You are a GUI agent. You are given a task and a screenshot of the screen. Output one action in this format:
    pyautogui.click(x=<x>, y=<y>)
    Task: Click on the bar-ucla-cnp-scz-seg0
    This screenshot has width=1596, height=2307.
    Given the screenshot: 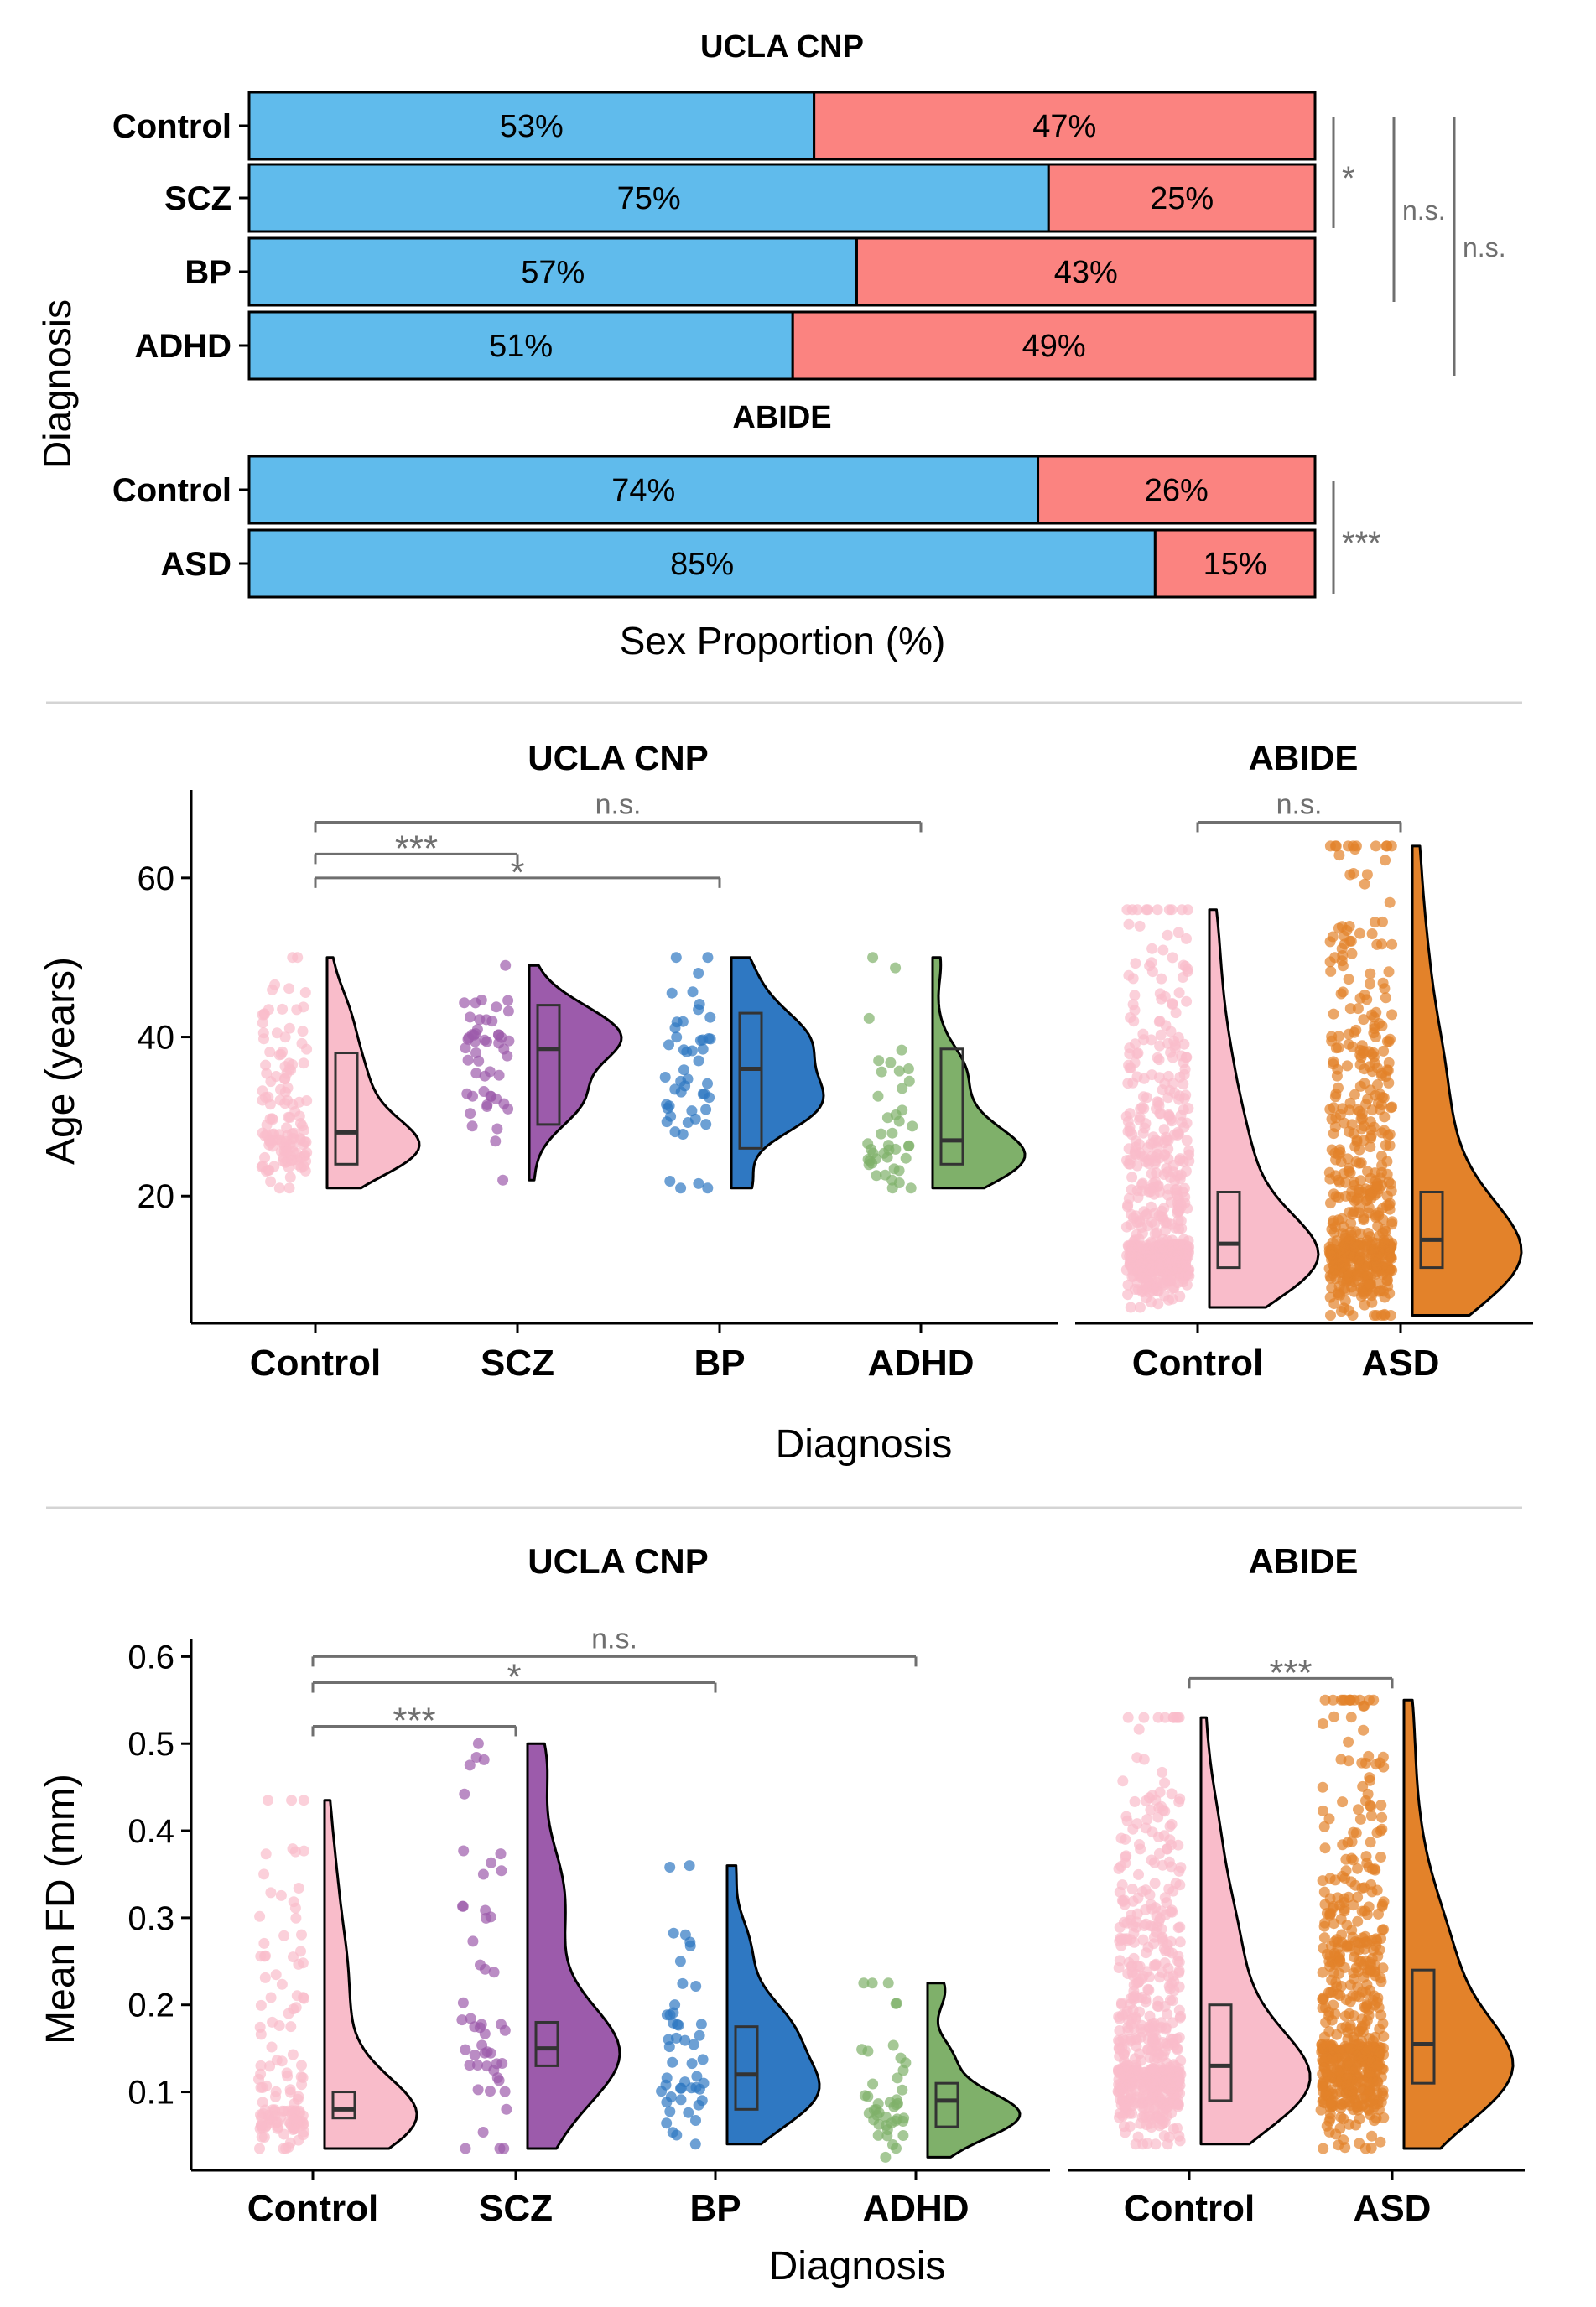 What is the action you would take?
    pyautogui.click(x=648, y=198)
    